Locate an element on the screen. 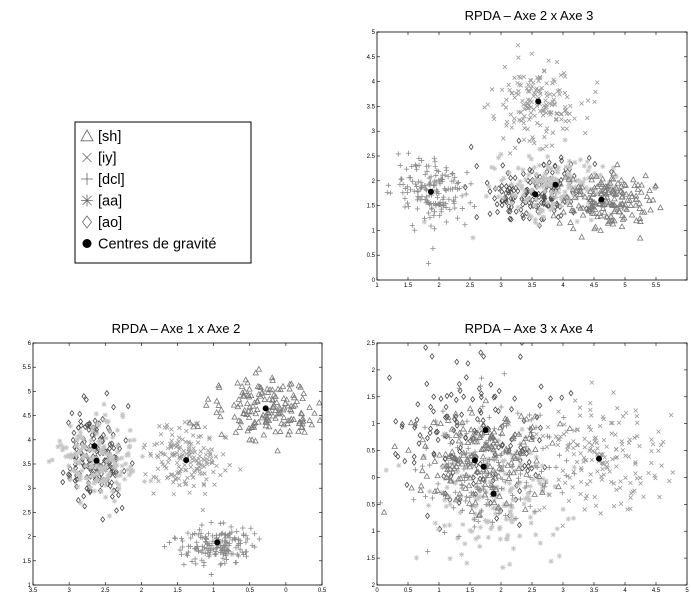 The height and width of the screenshot is (592, 691). centroid-point is located at coordinates (485, 430).